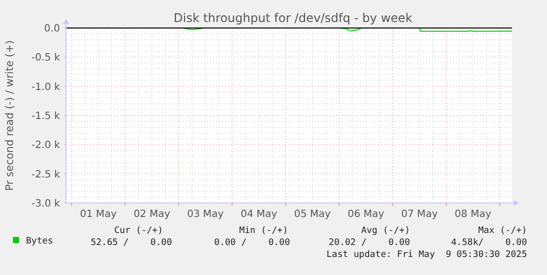 This screenshot has width=547, height=275. Describe the element at coordinates (369, 243) in the screenshot. I see `text: 20.02 / 0.00` at that location.